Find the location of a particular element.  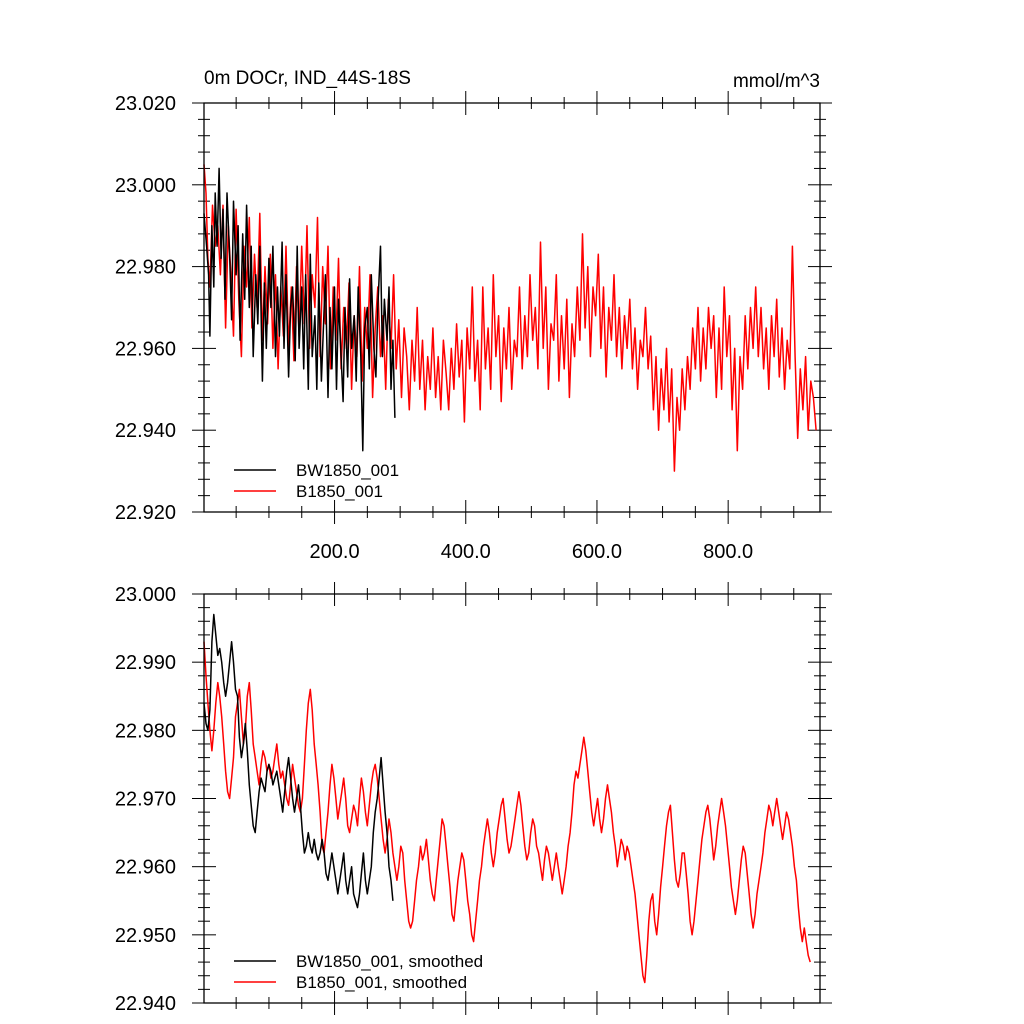

y-tick-label: 23.020 is located at coordinates (145, 104).